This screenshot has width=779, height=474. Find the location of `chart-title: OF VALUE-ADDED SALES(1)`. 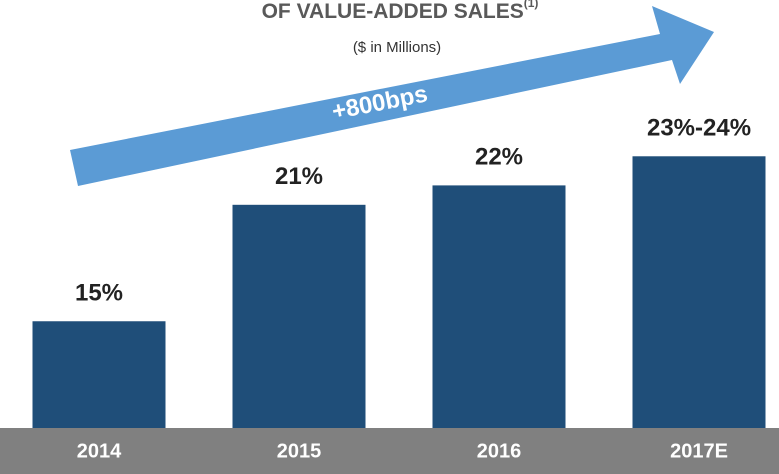

chart-title: OF VALUE-ADDED SALES(1) is located at coordinates (400, 11).